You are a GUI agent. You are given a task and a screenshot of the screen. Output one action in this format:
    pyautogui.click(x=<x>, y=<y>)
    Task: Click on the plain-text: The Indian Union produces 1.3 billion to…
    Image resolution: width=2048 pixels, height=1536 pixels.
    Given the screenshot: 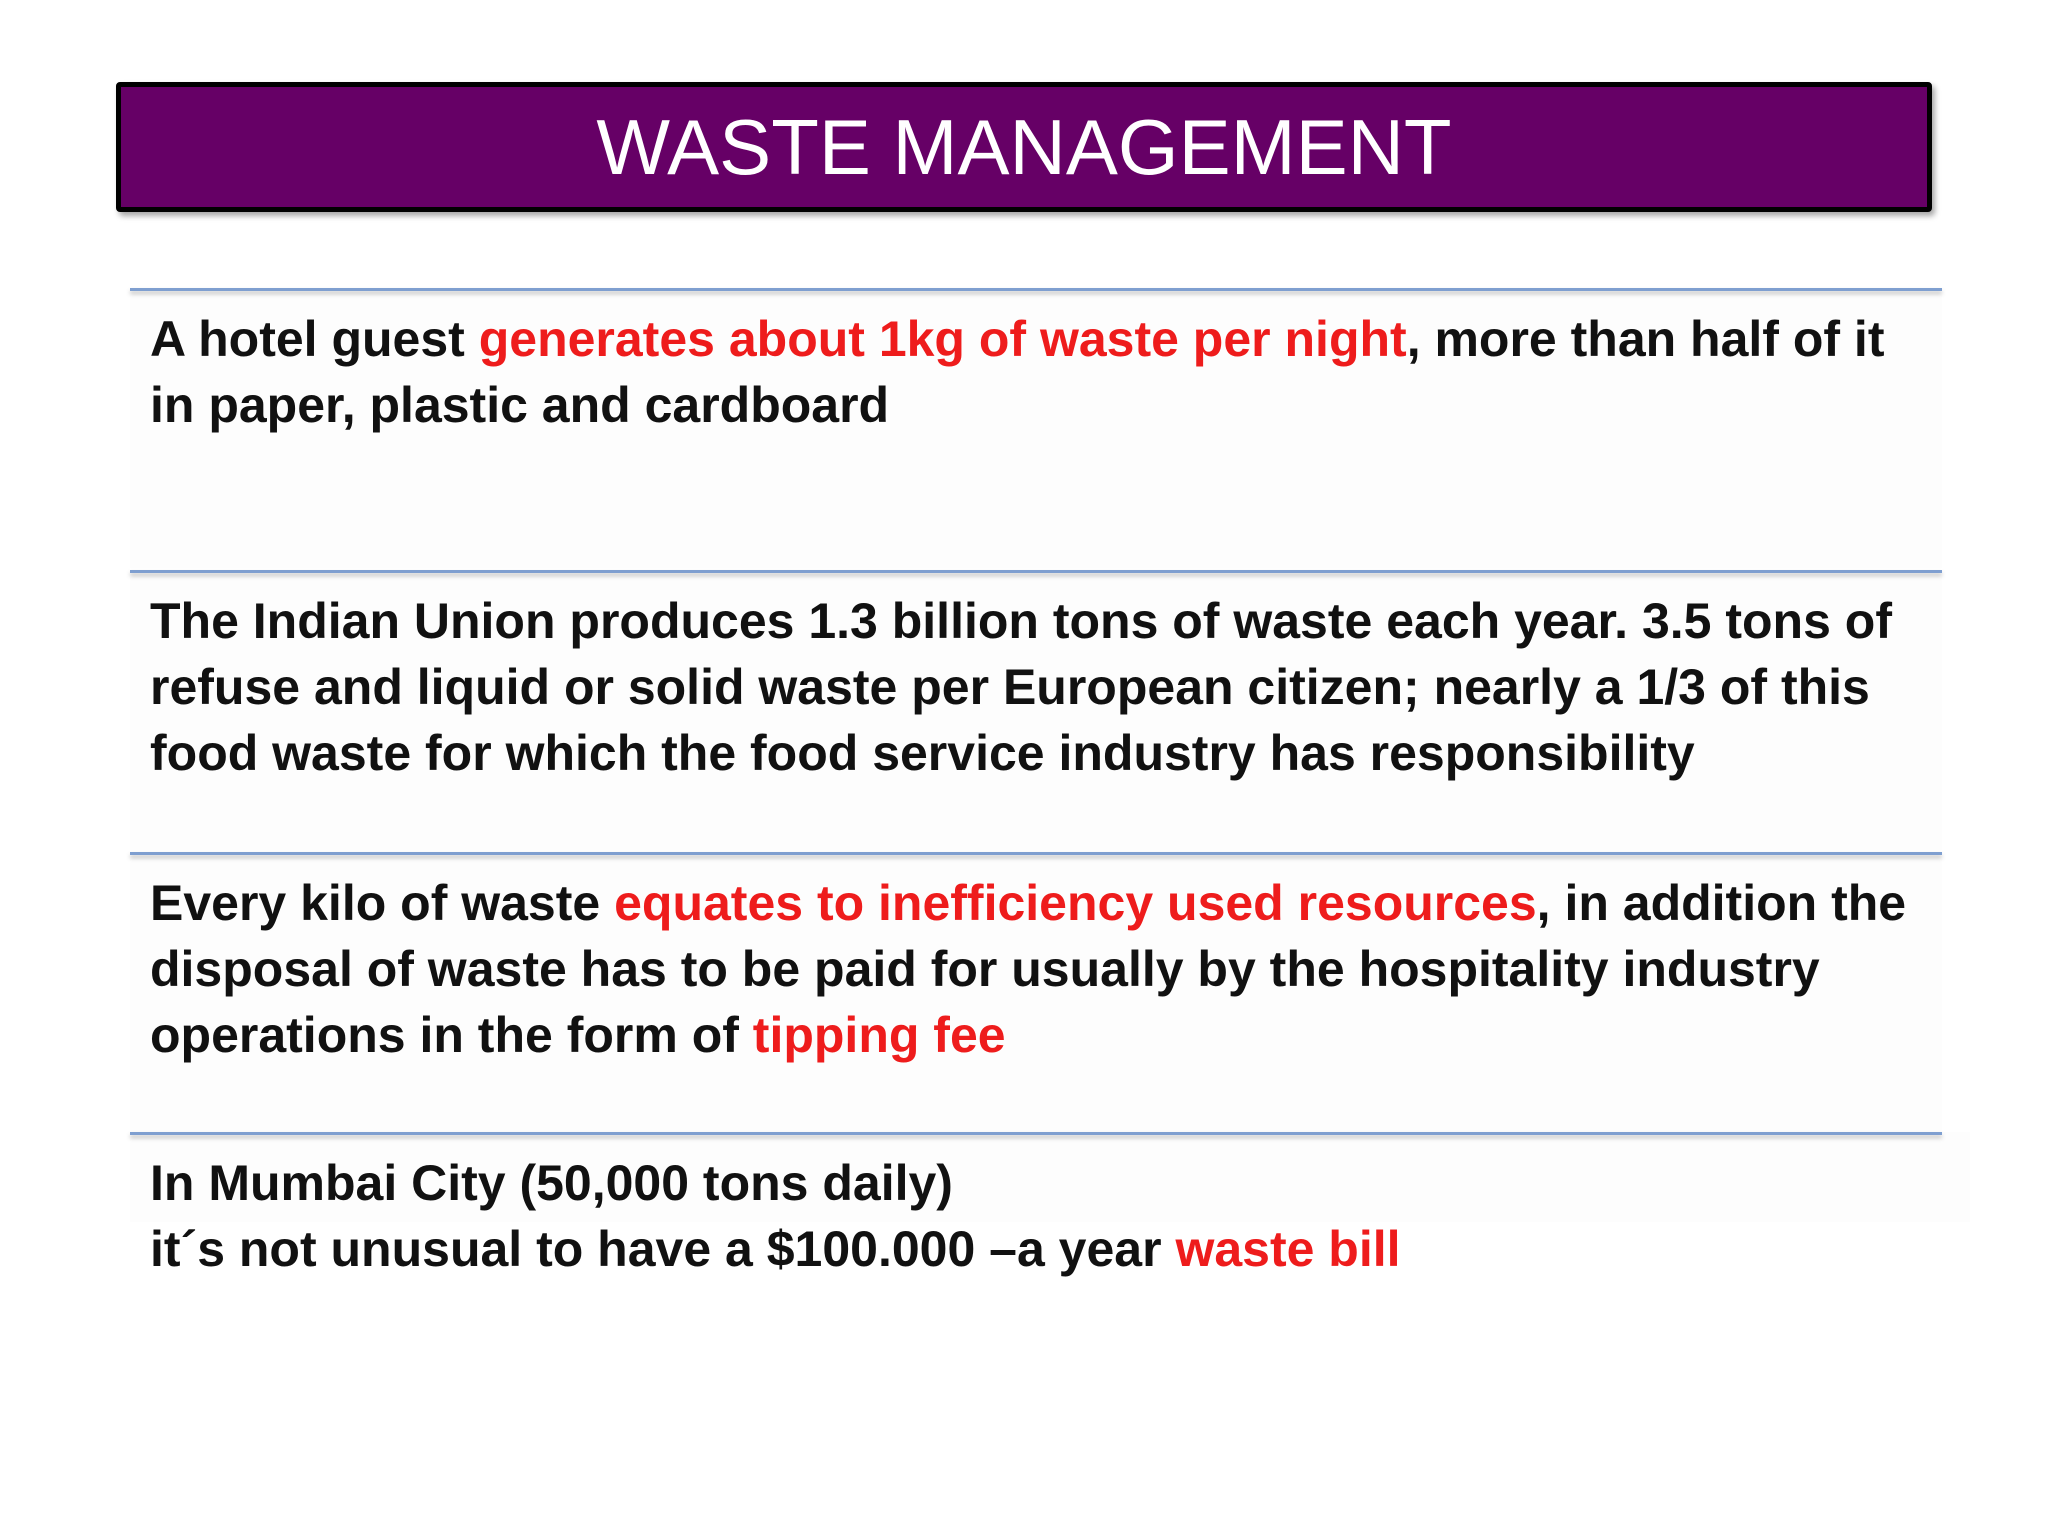 What is the action you would take?
    pyautogui.click(x=1021, y=687)
    